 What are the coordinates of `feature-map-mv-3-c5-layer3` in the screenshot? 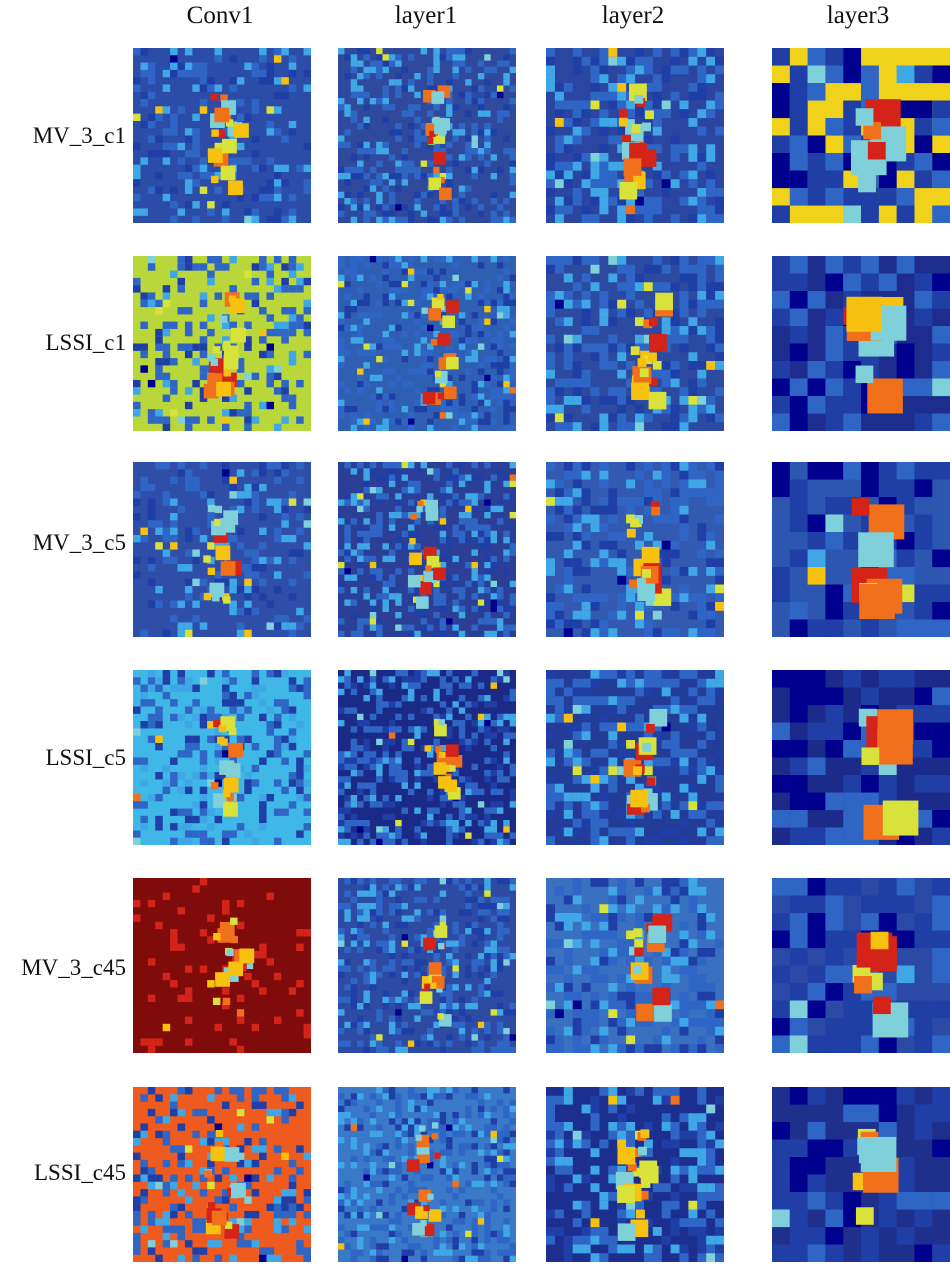 It's located at (861, 549).